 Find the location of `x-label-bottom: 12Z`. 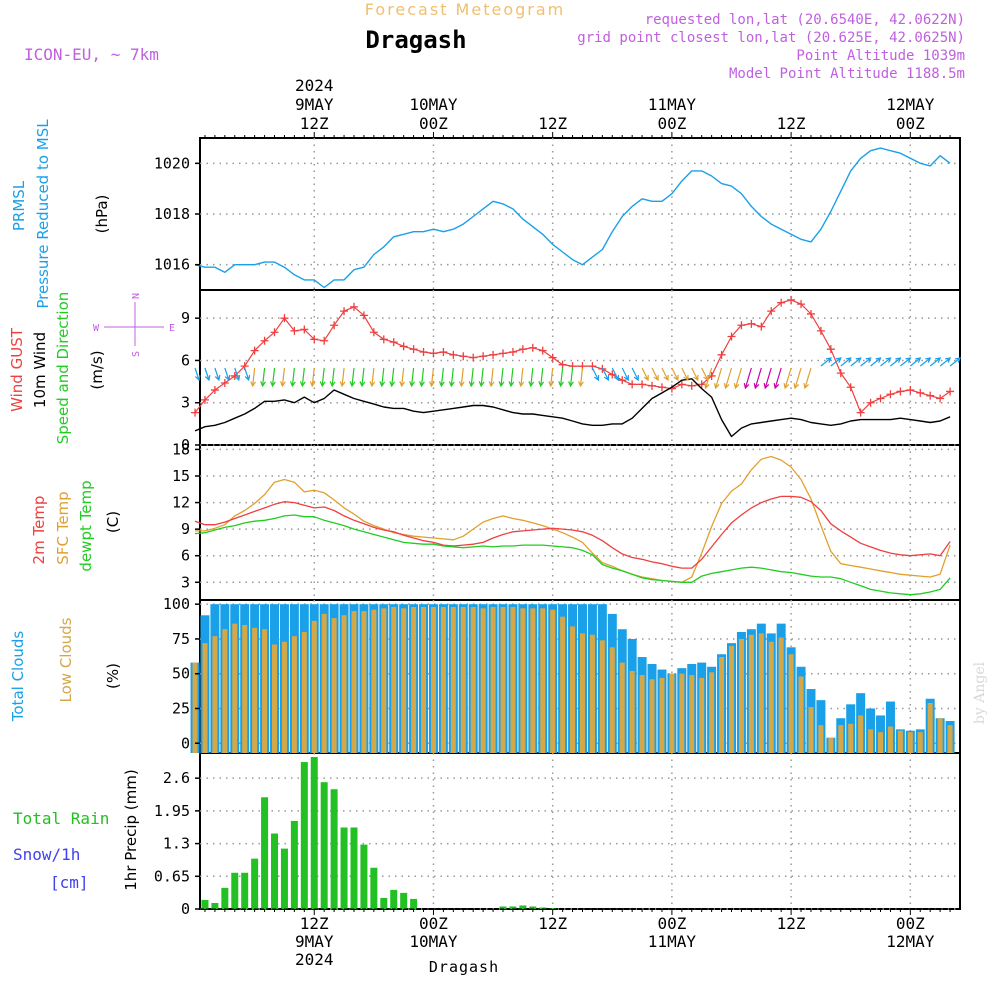

x-label-bottom: 12Z is located at coordinates (791, 923).